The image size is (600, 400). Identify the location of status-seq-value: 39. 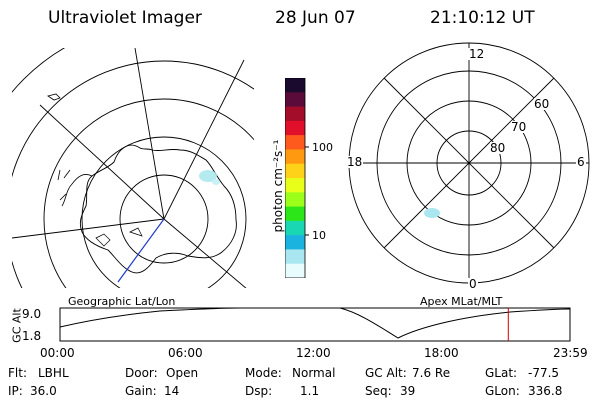
(408, 391).